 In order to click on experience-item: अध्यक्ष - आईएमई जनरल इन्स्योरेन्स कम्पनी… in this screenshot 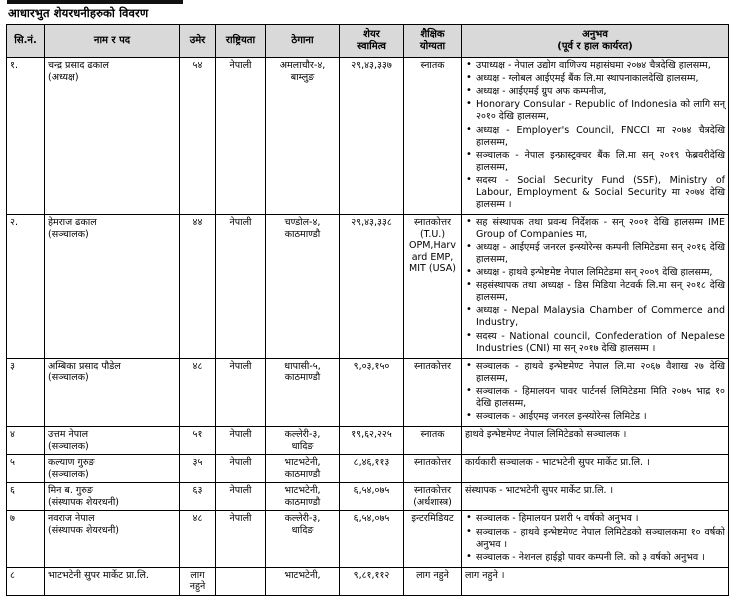, I will do `click(595, 253)`.